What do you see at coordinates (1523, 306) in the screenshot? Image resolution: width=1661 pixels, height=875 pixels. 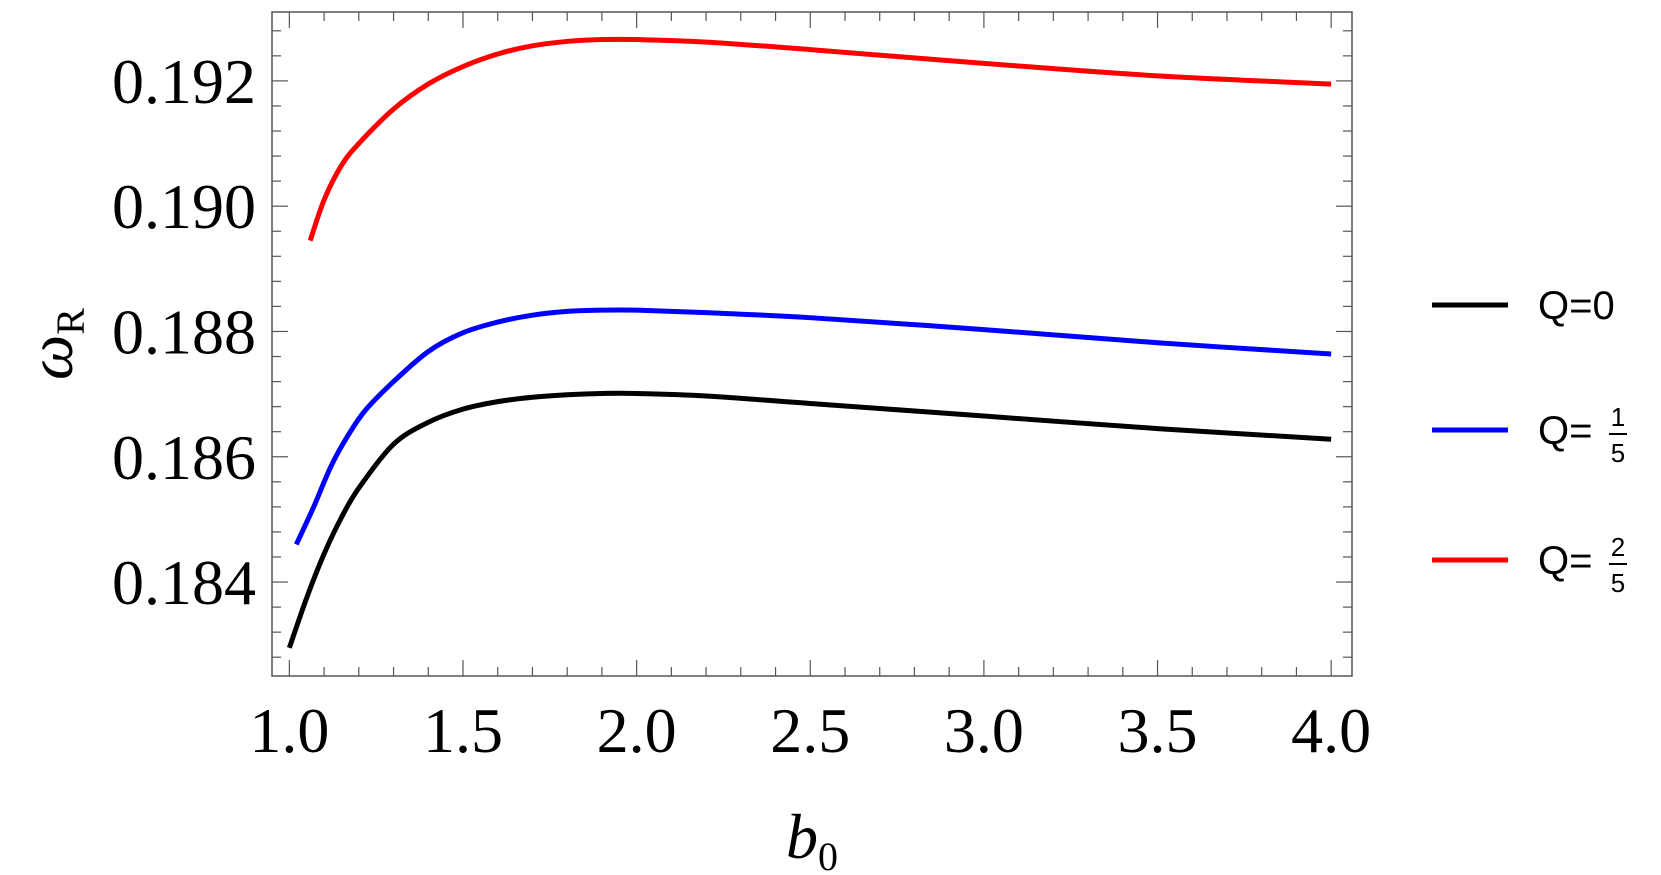 I see `legend-item: Q=0` at bounding box center [1523, 306].